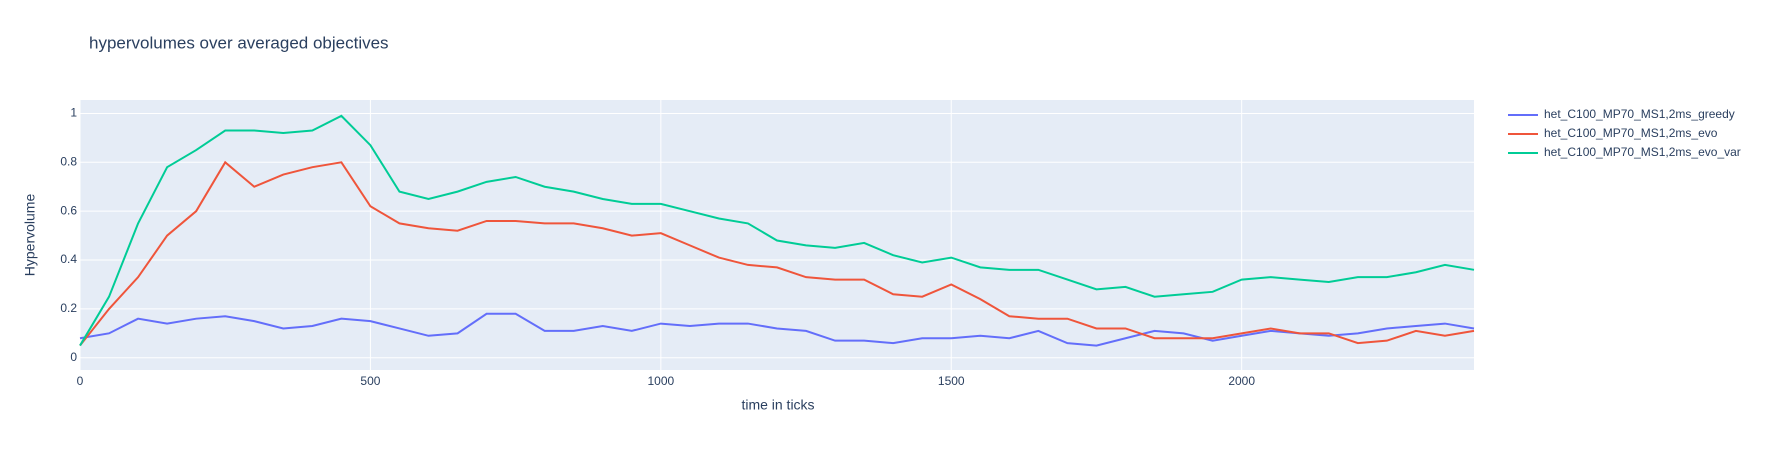 Image resolution: width=1778 pixels, height=450 pixels. Describe the element at coordinates (660, 381) in the screenshot. I see `x-tick-label: 1000` at that location.